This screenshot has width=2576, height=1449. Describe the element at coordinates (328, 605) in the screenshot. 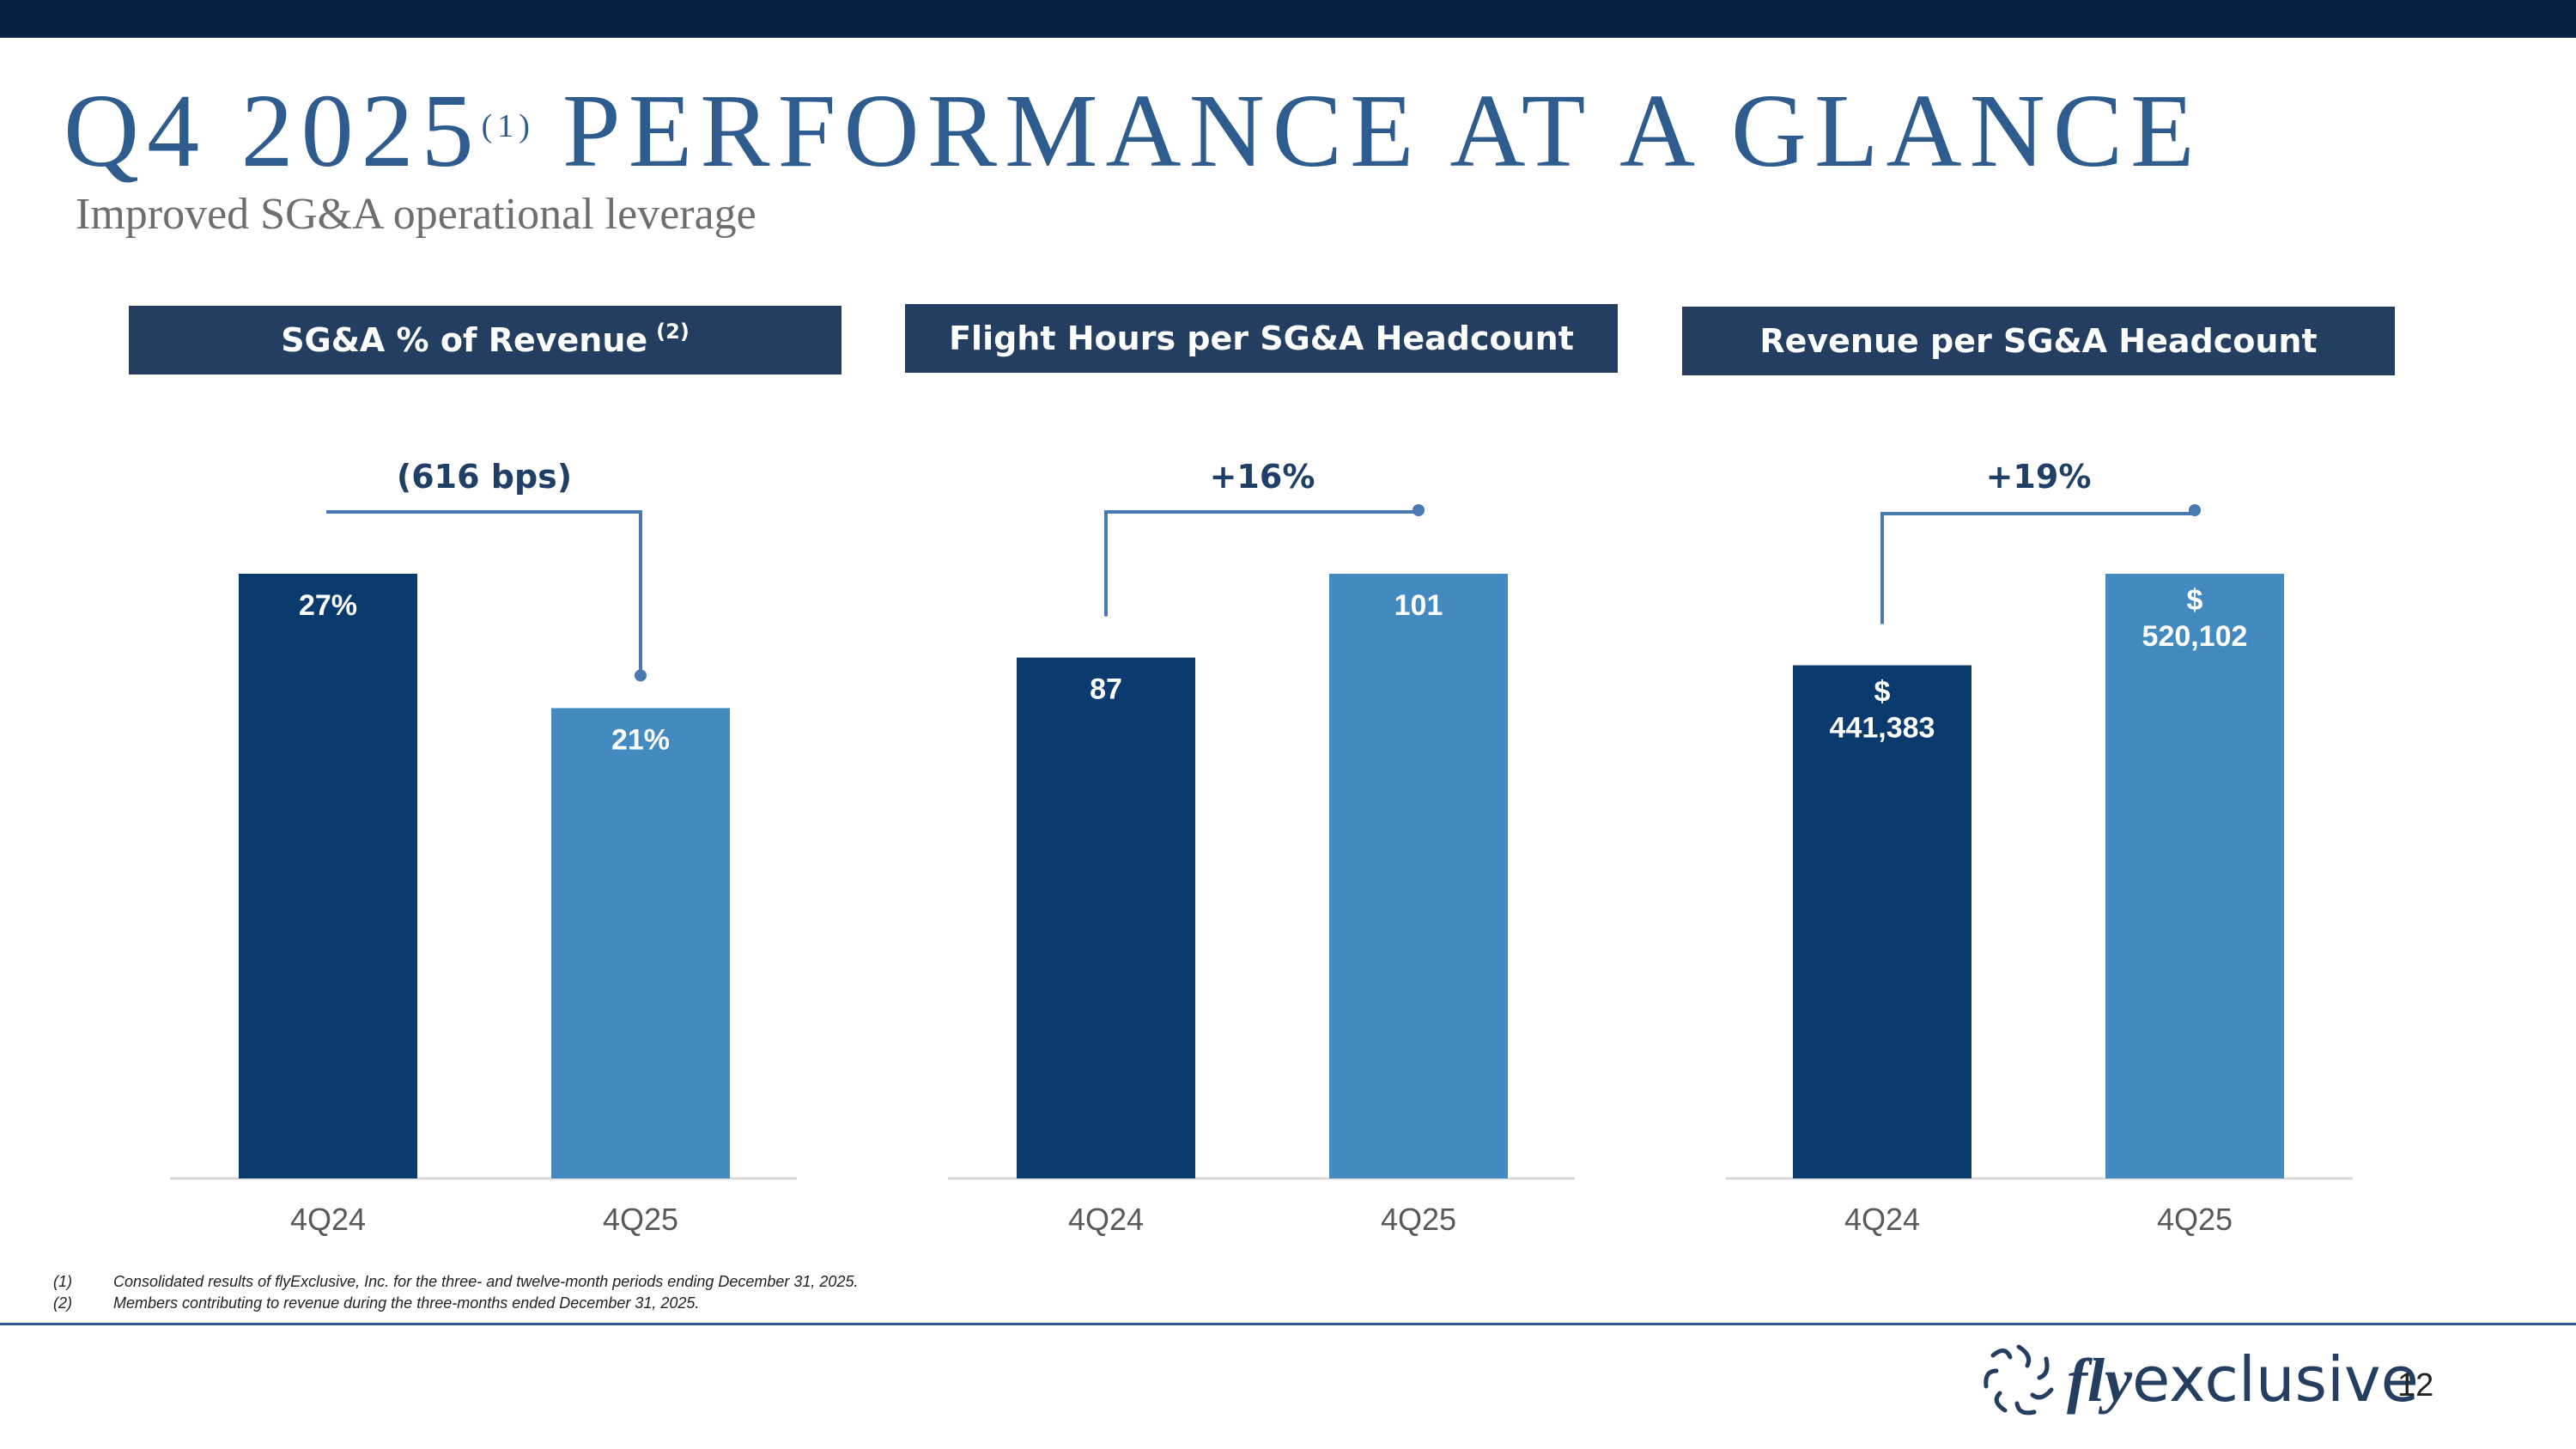

I see `data-label: 27%` at that location.